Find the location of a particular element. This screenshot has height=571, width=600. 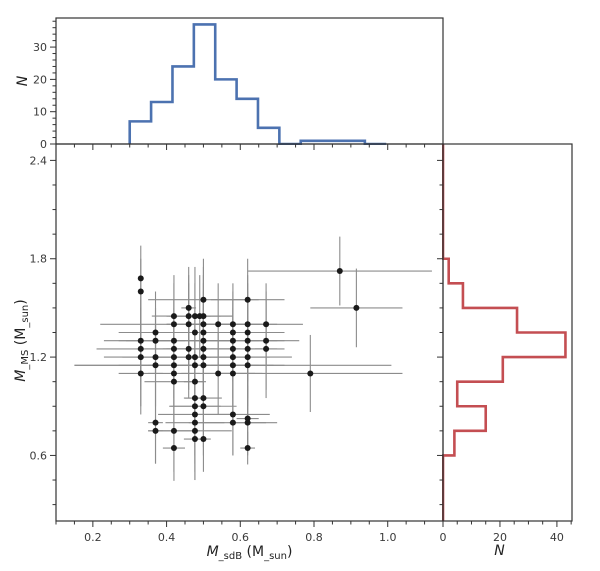

x-axis-label-segment: ) is located at coordinates (289, 552).